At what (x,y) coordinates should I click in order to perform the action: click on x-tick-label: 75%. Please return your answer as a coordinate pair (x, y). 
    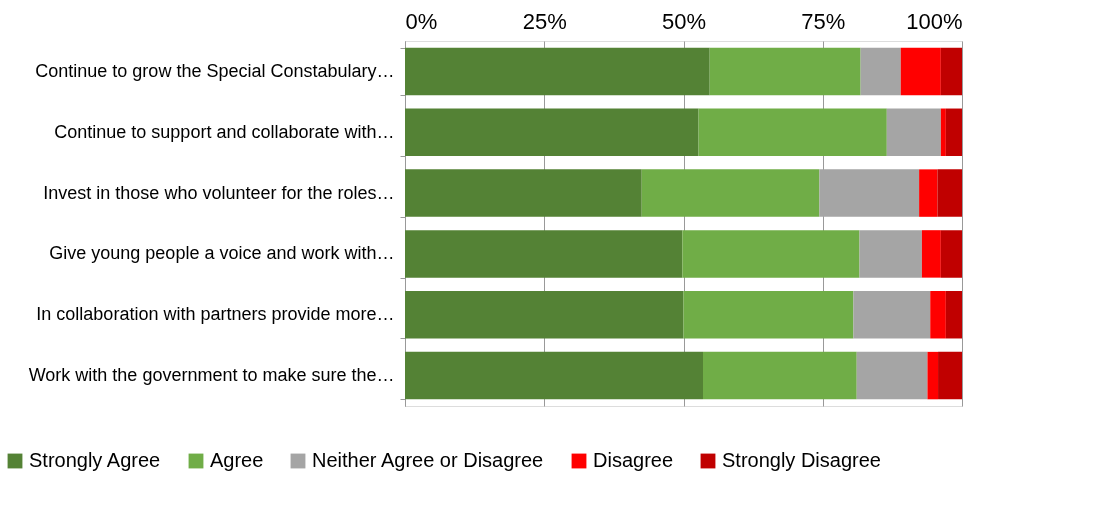
    Looking at the image, I should click on (823, 21).